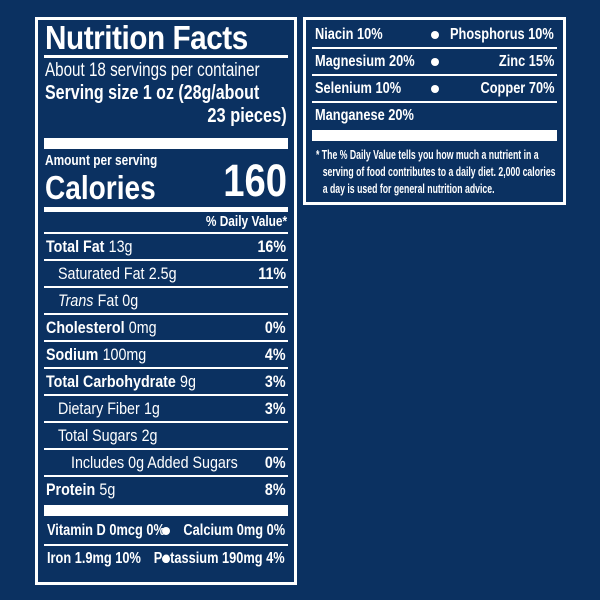  Describe the element at coordinates (166, 246) in the screenshot. I see `row-total-fat: Total Fat 13g 16%` at that location.